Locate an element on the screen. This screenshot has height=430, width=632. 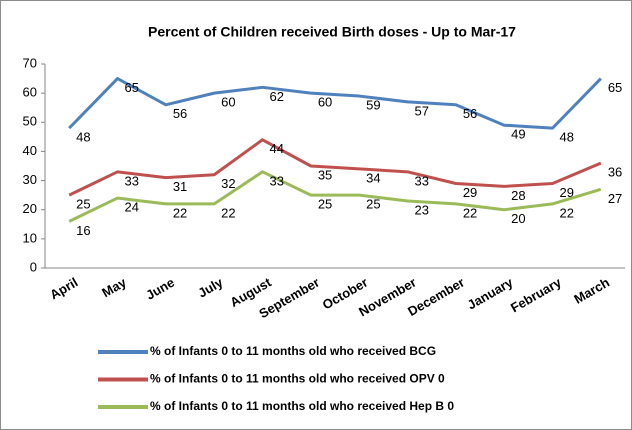
data-label: 31 is located at coordinates (180, 186).